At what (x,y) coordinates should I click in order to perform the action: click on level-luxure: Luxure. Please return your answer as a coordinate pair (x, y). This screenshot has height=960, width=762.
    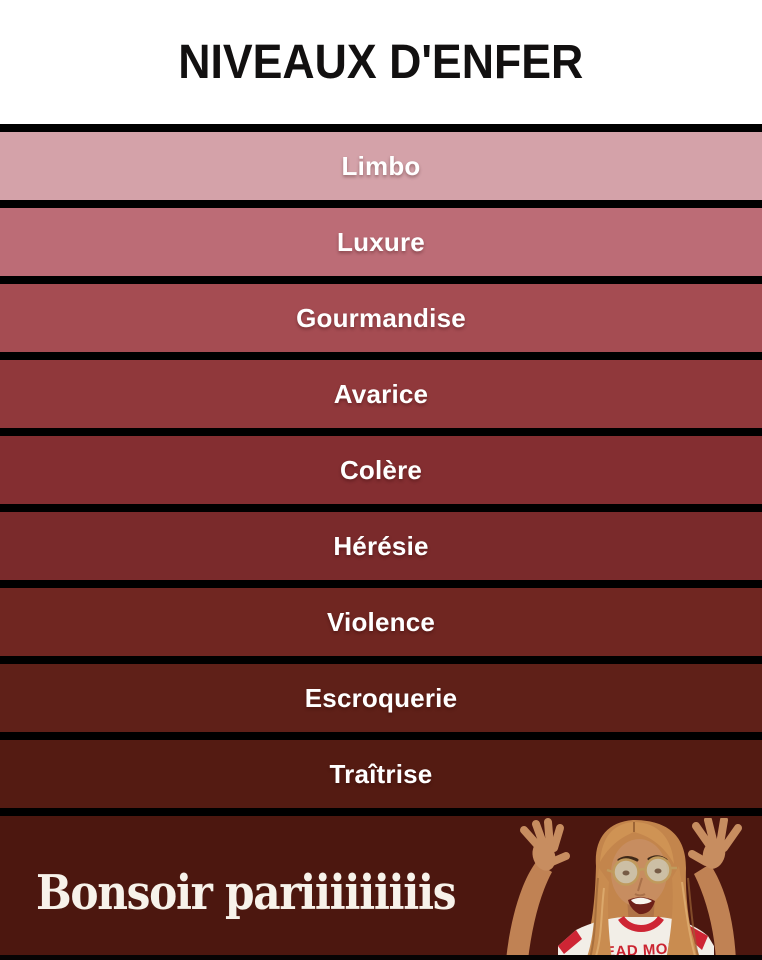
    Looking at the image, I should click on (381, 242).